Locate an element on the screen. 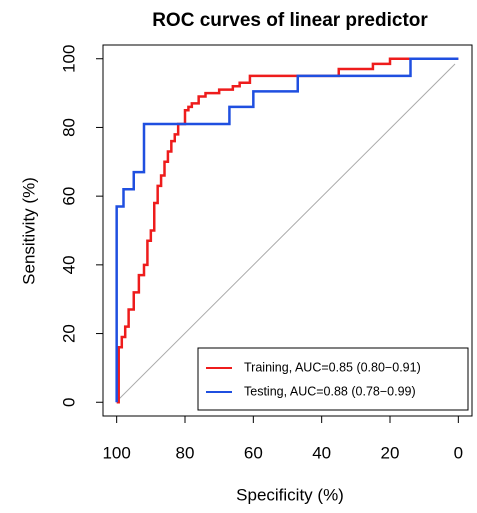  x-tick-label: 0 is located at coordinates (458, 452).